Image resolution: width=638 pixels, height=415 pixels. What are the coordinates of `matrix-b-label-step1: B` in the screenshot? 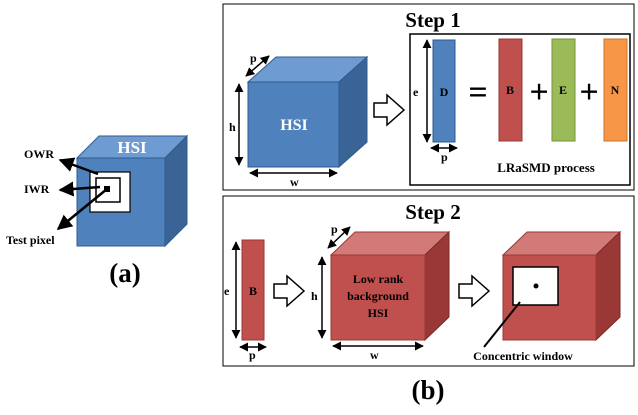 It's located at (510, 90).